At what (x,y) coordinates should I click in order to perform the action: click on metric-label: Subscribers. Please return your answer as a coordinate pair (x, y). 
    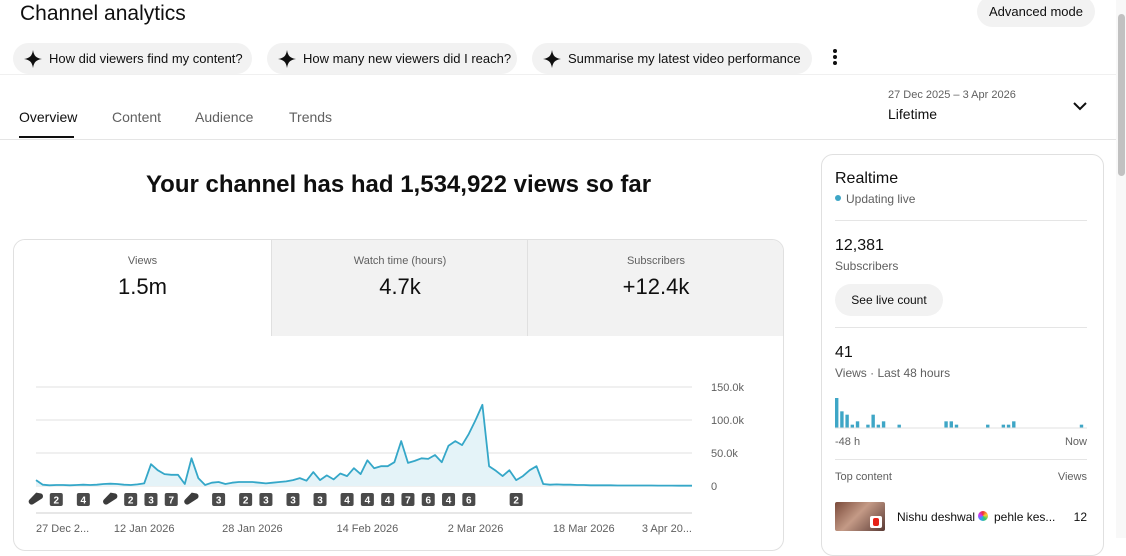
    Looking at the image, I should click on (656, 261).